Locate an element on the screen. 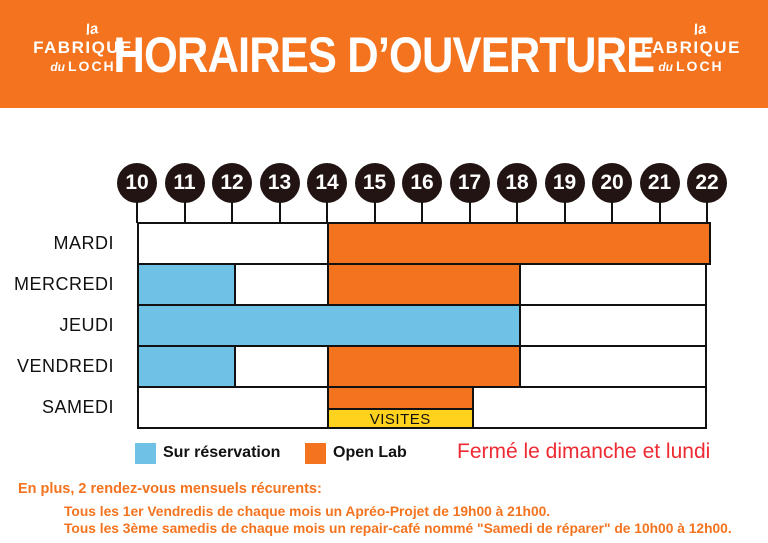 This screenshot has width=768, height=543. legend-swatch-reservation is located at coordinates (145, 453).